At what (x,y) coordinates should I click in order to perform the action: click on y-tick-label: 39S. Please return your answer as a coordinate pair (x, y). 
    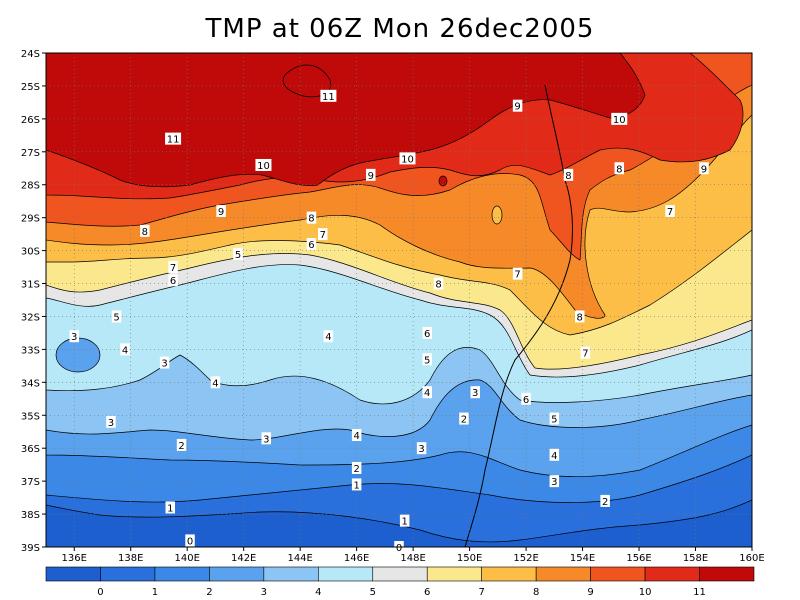
    Looking at the image, I should click on (30, 548).